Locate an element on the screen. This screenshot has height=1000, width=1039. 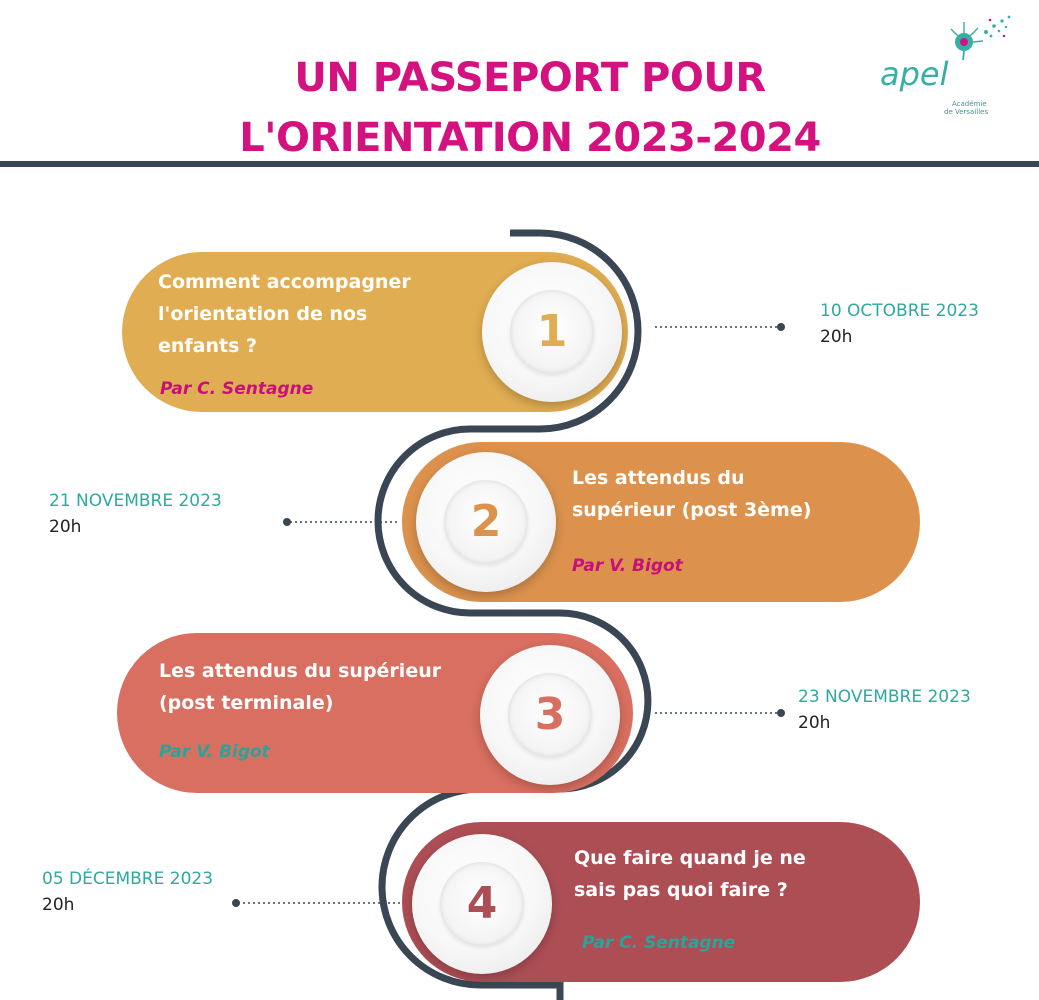
session-date-4: 05 DÉCEMBRE 2023 is located at coordinates (128, 879).